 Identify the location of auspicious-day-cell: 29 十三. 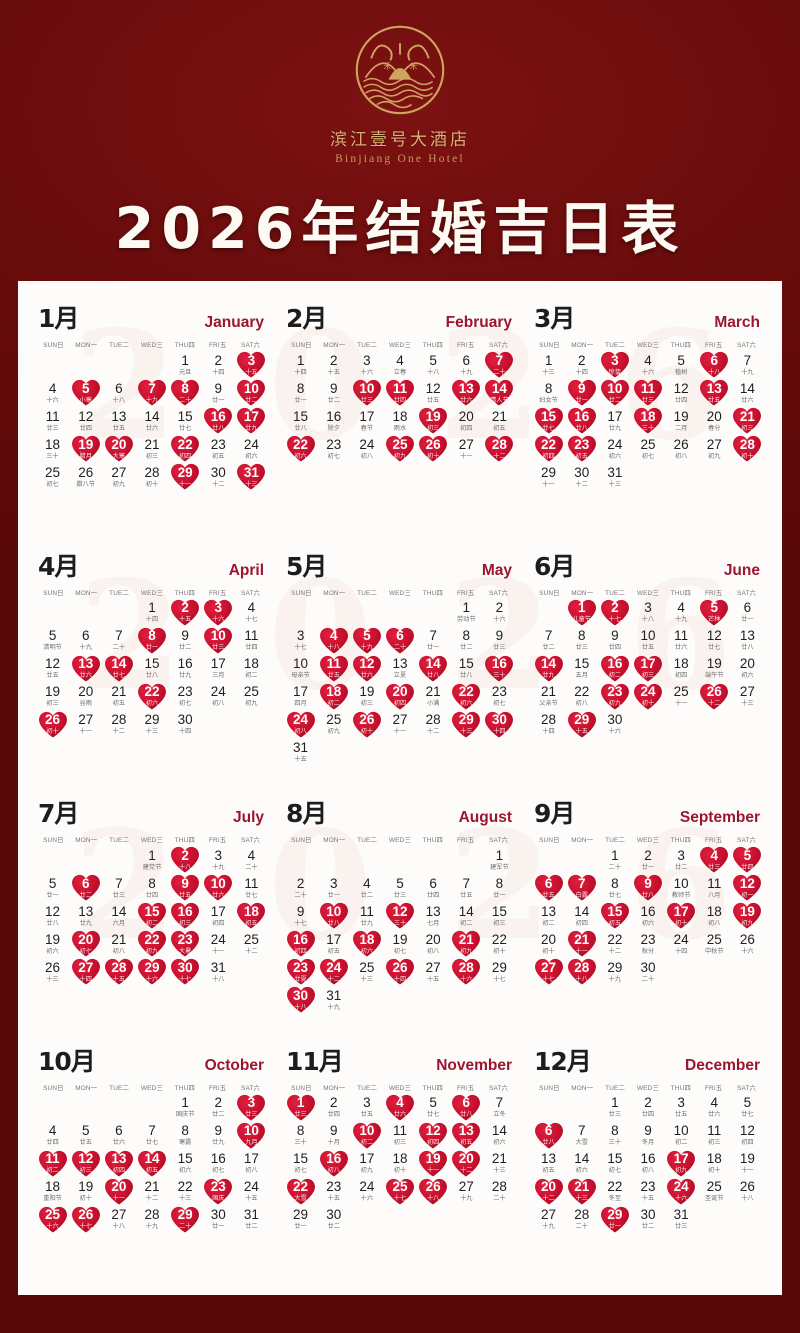
(466, 725).